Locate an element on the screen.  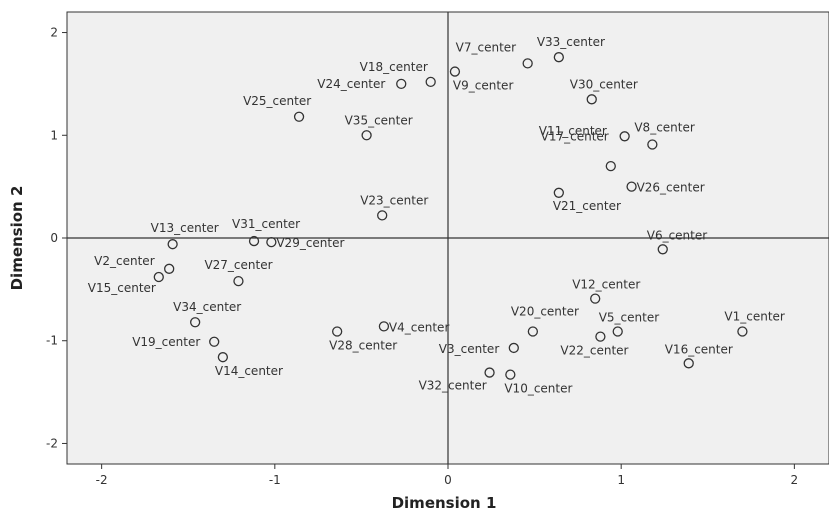
point-label-v30-center: V30_center is located at coordinates (604, 84).